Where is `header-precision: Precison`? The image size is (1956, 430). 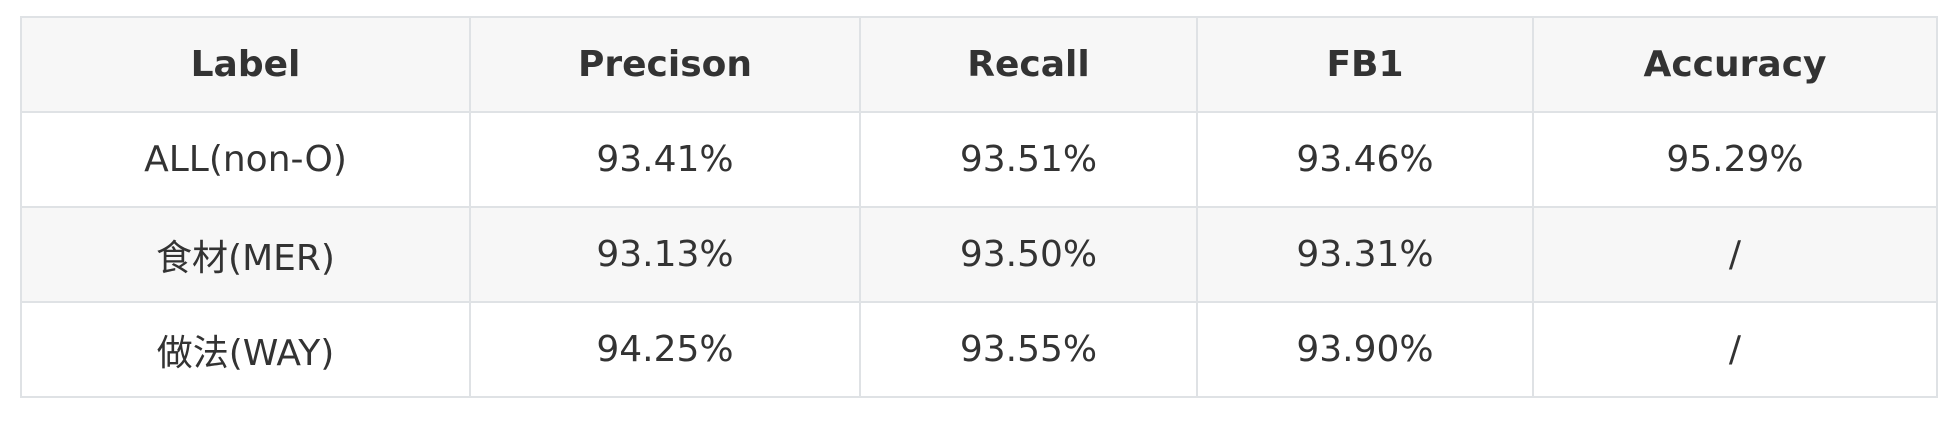 header-precision: Precison is located at coordinates (665, 64).